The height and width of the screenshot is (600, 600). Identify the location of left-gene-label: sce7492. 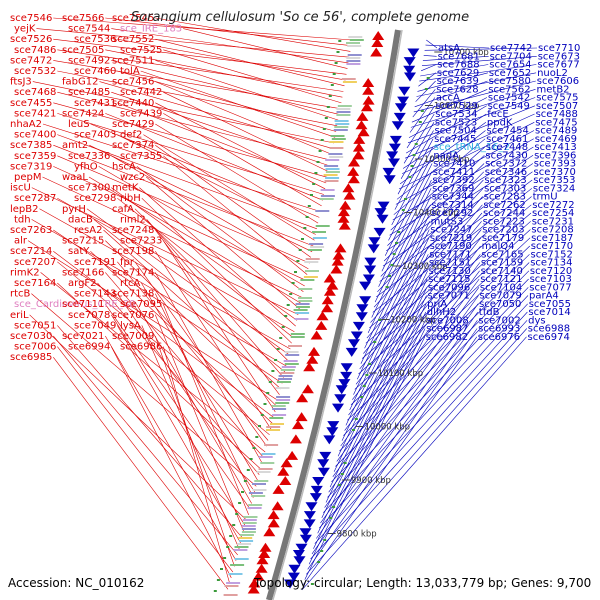
(89, 60).